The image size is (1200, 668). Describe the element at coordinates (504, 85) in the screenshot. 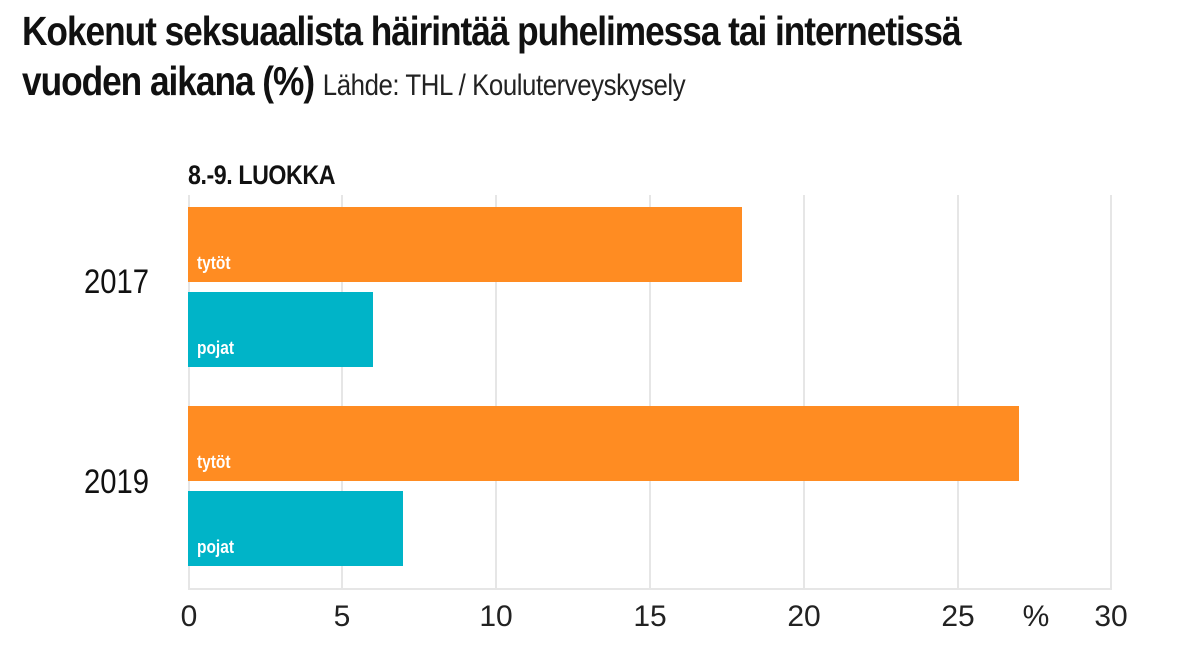

I see `source-note: Lähde: THL / Kouluterveyskysely` at that location.